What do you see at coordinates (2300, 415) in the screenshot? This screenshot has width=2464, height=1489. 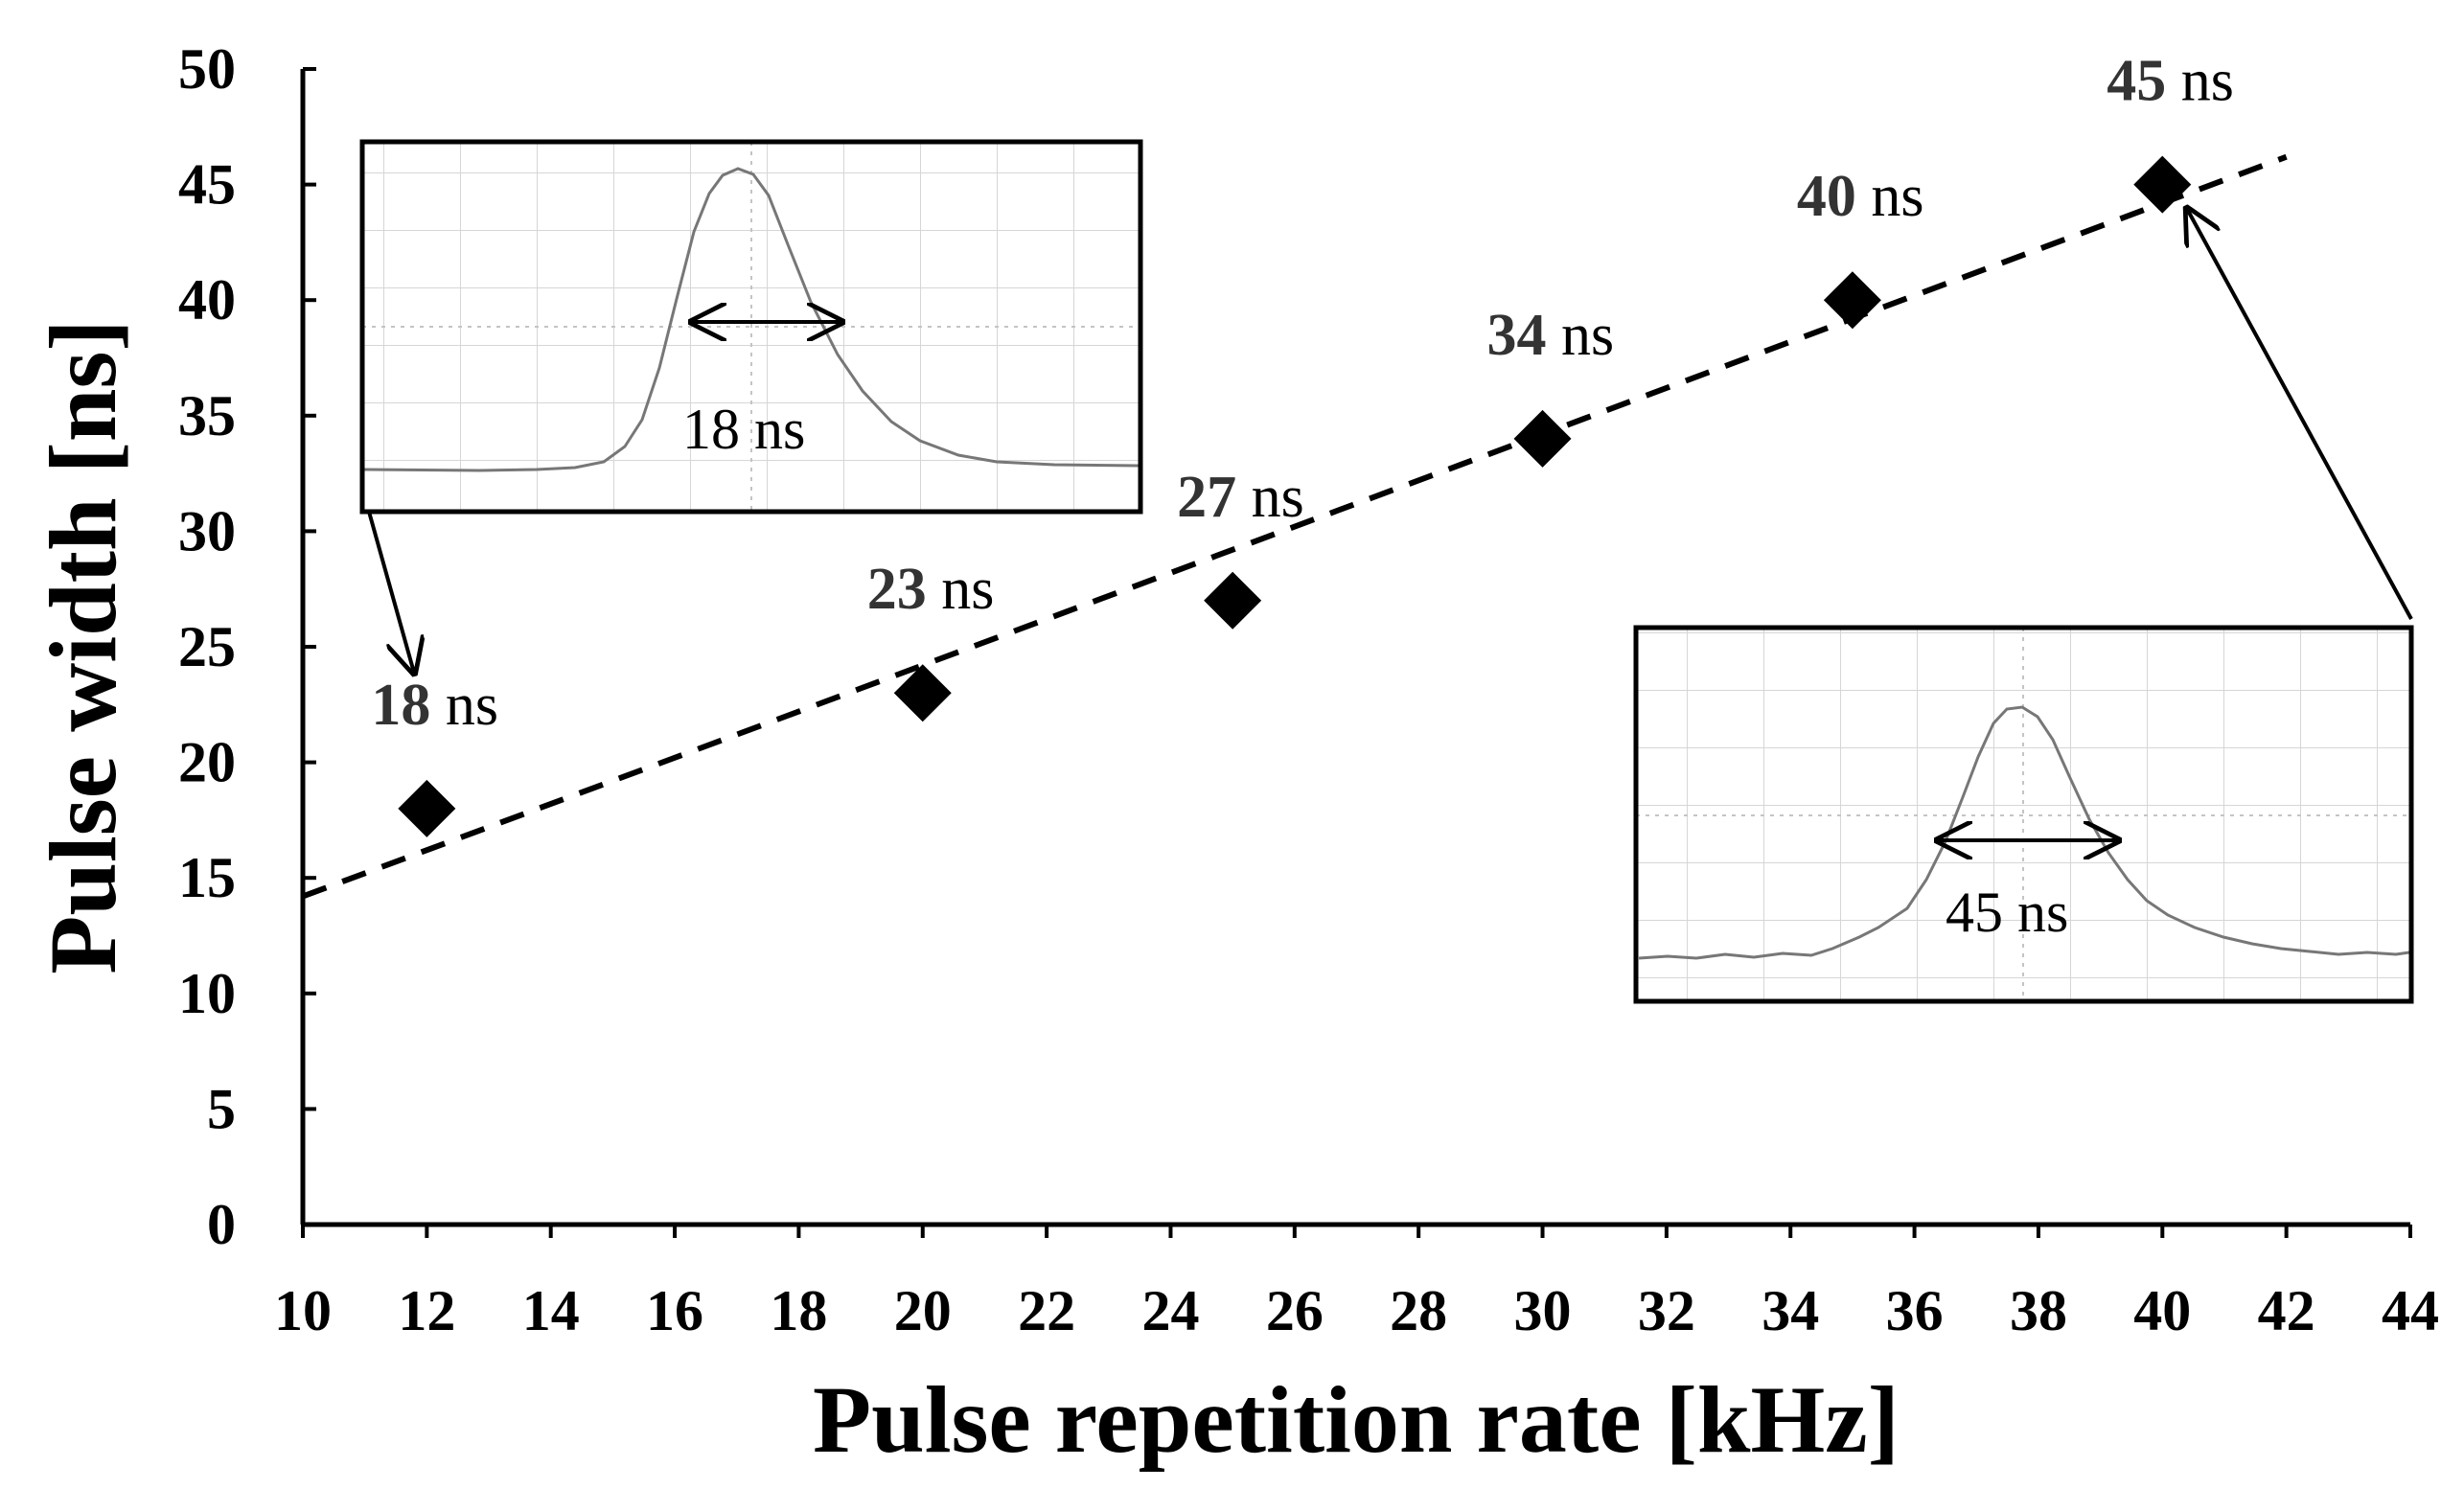 I see `callout-arrow-40khz` at bounding box center [2300, 415].